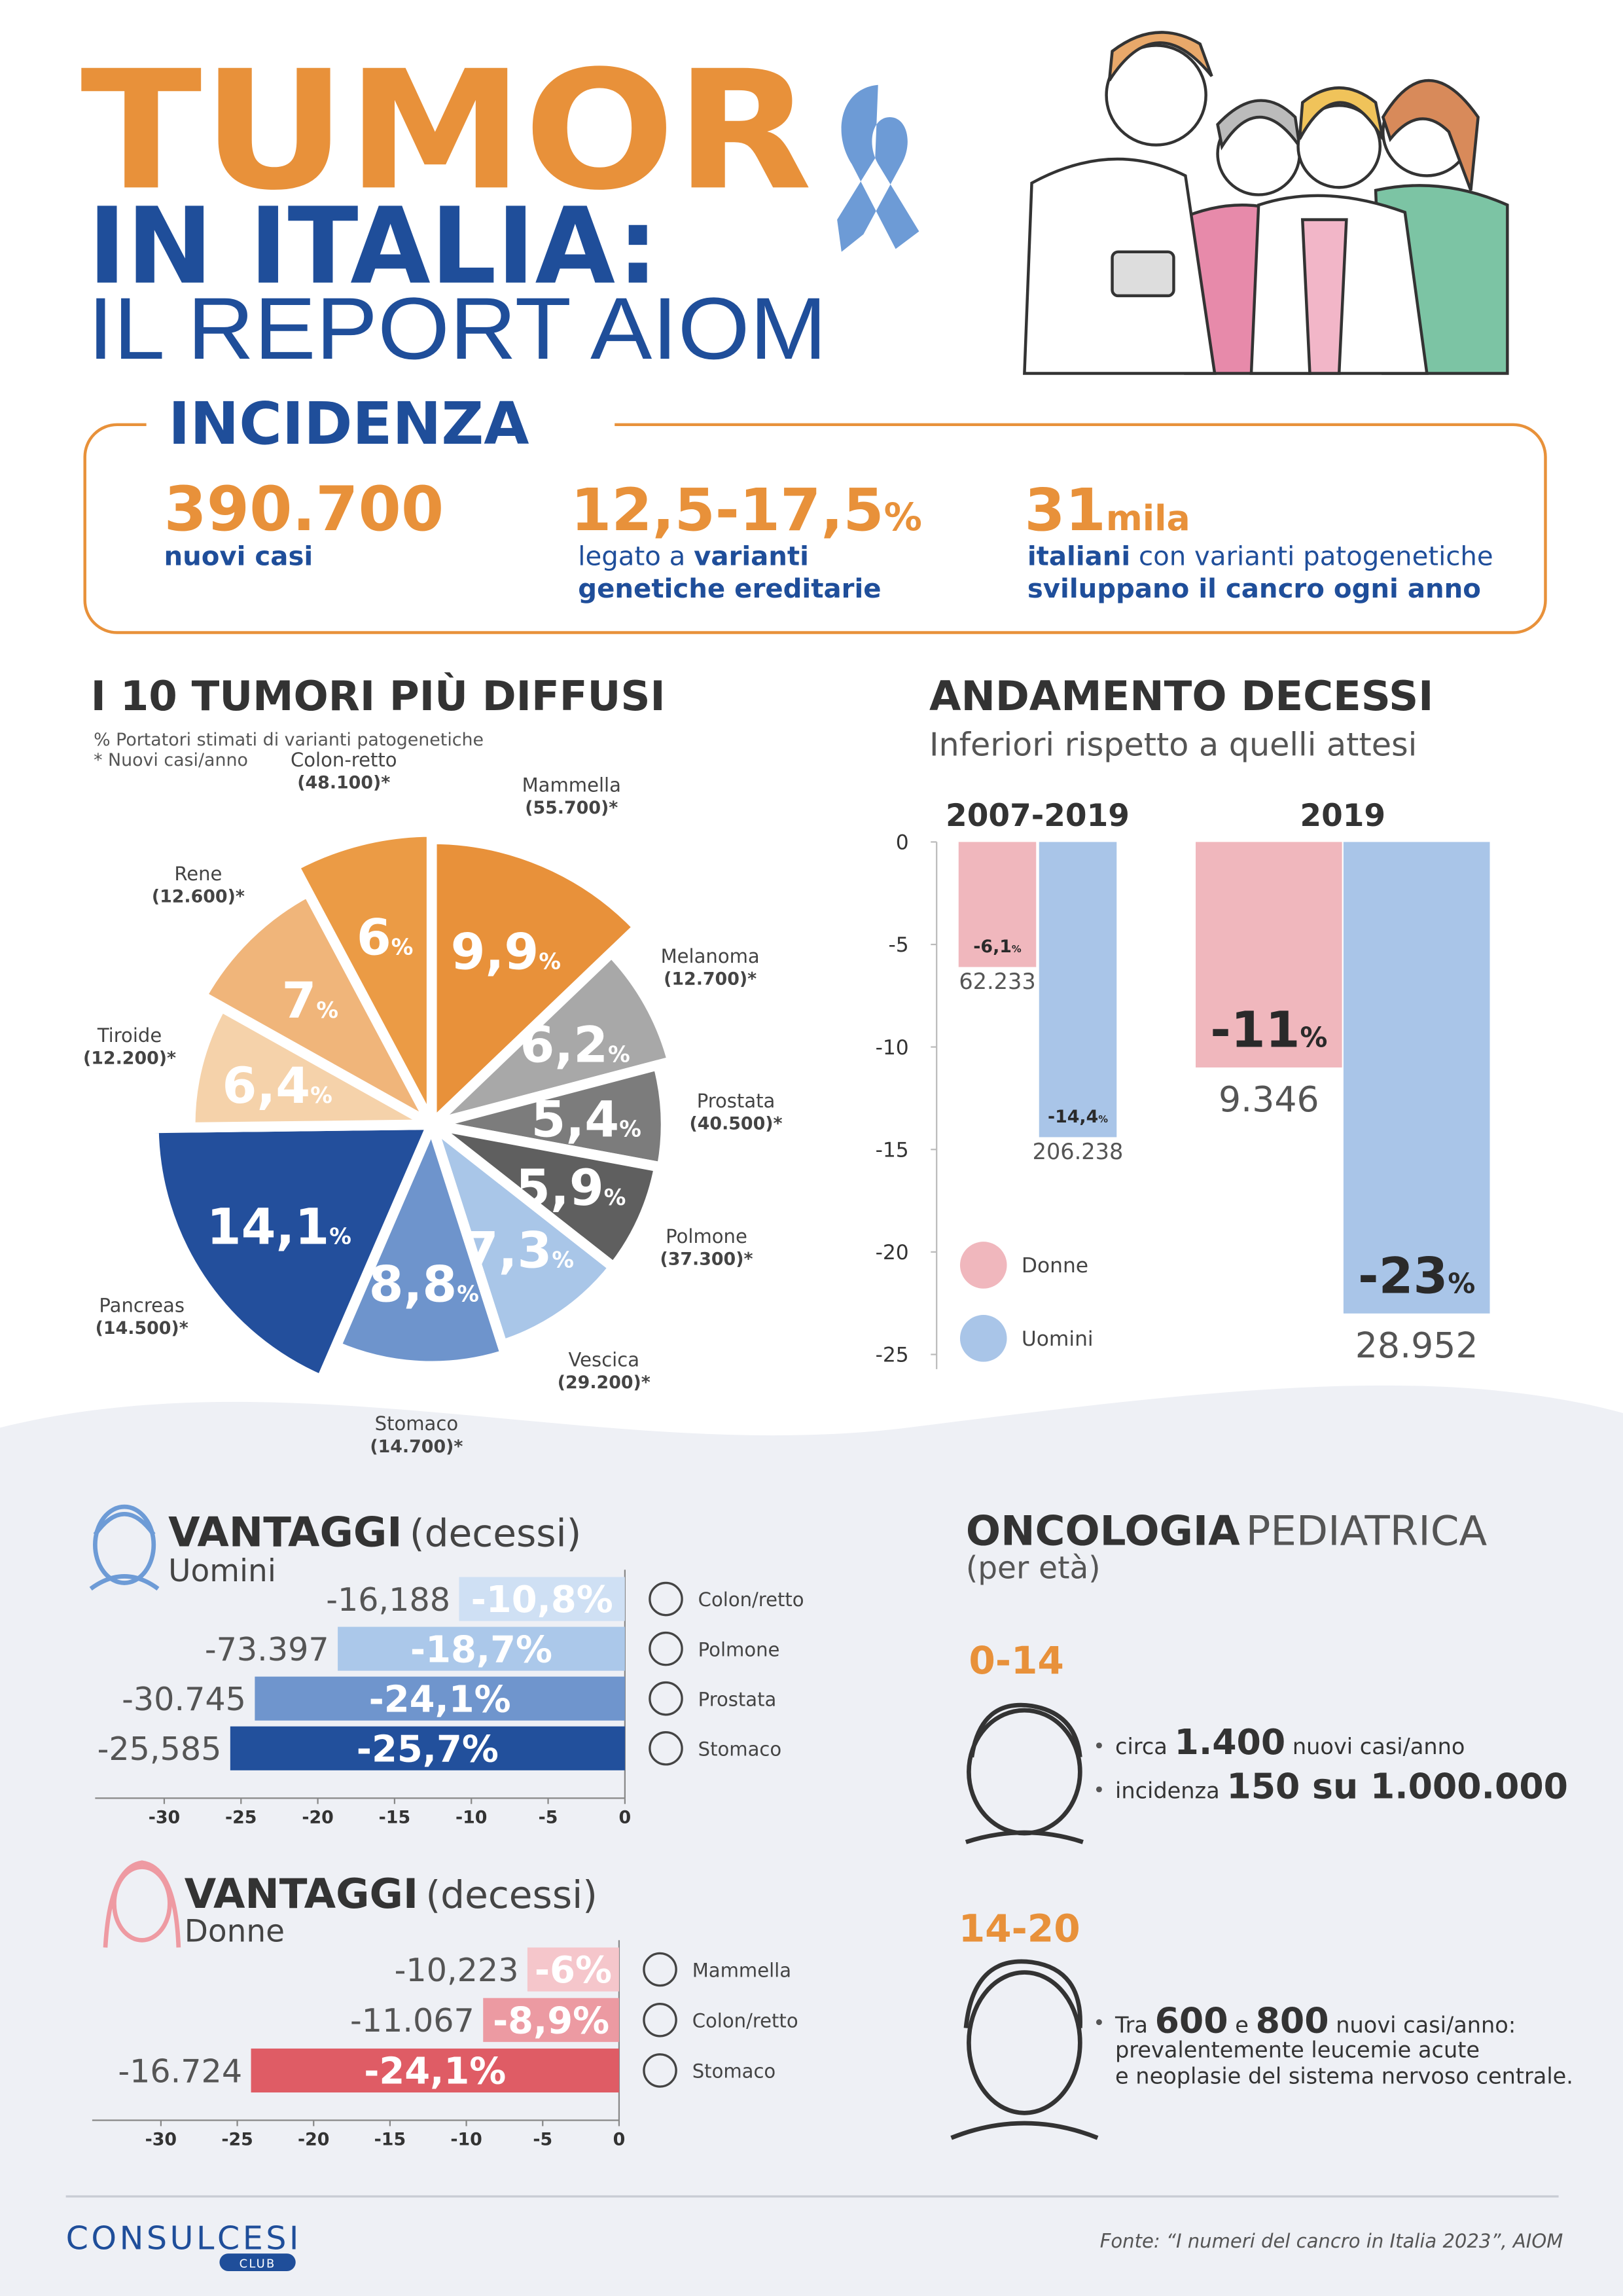  Describe the element at coordinates (903, 843) in the screenshot. I see `y-tick-label: 0` at that location.